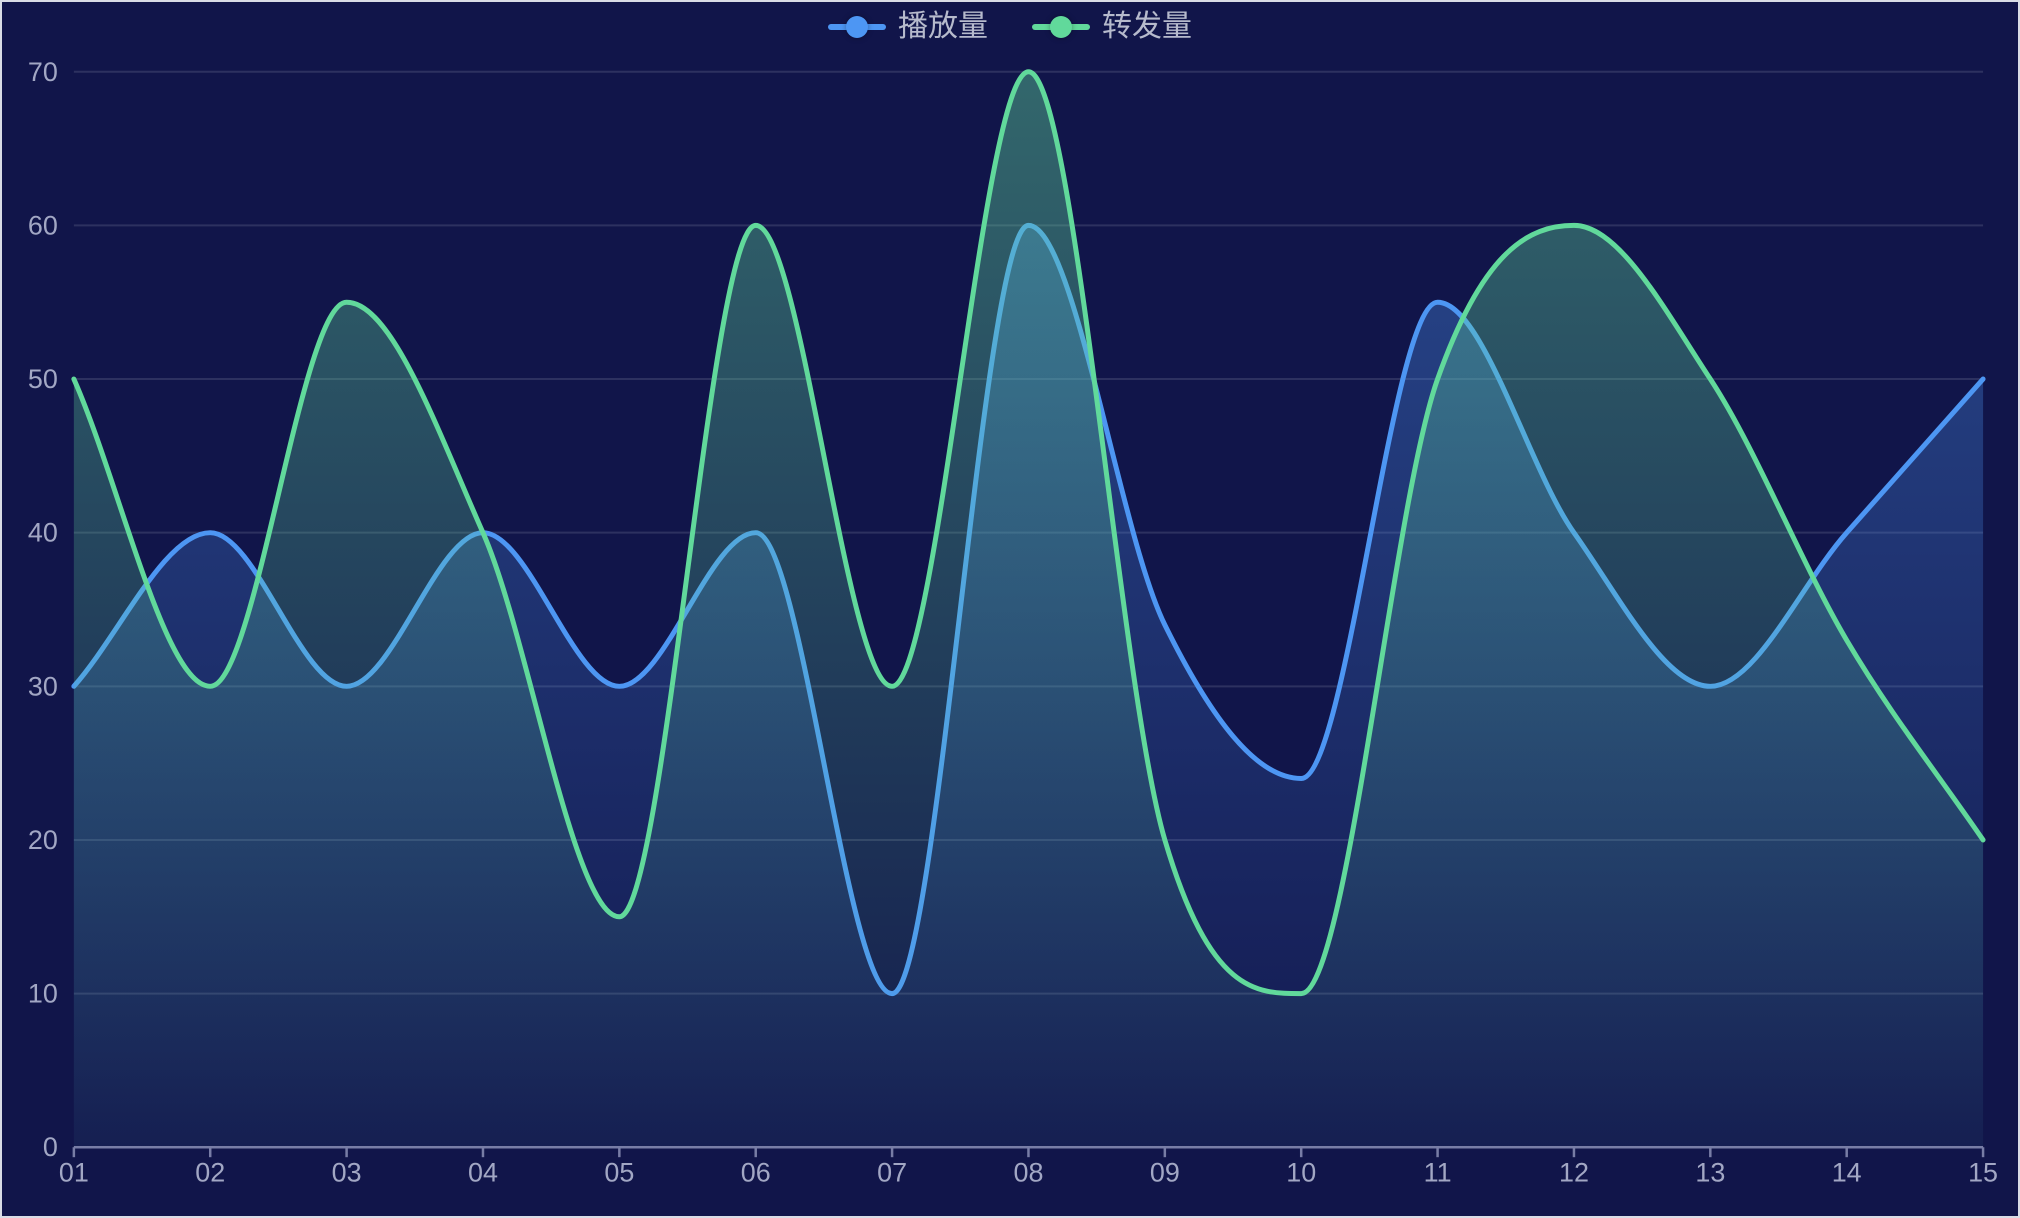 The image size is (2020, 1218). I want to click on svg-text: 04, so click(483, 1172).